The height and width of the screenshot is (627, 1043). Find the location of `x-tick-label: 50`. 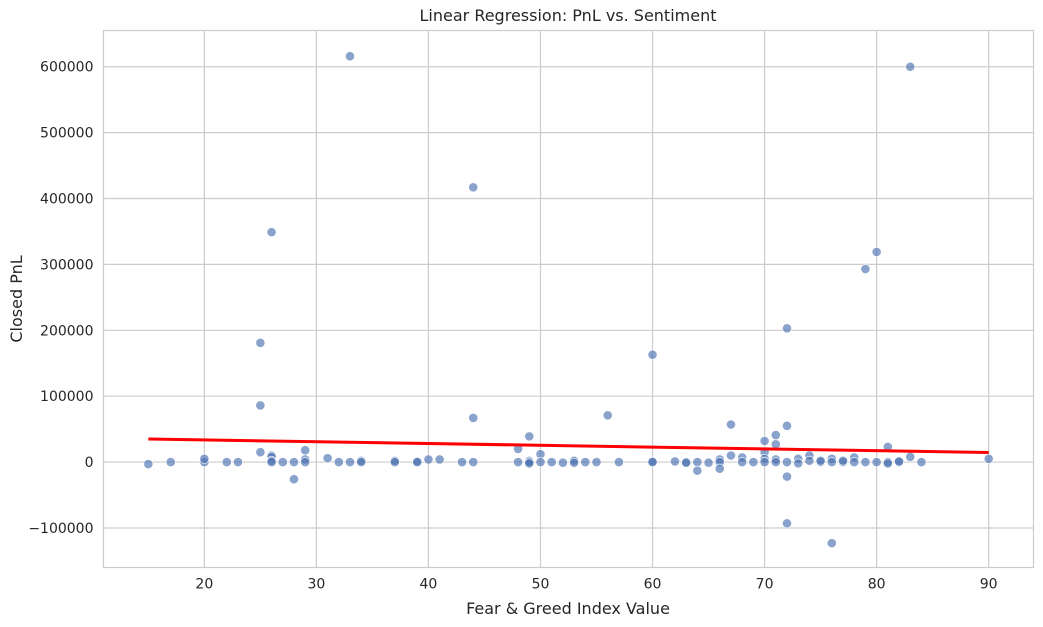

x-tick-label: 50 is located at coordinates (541, 585).